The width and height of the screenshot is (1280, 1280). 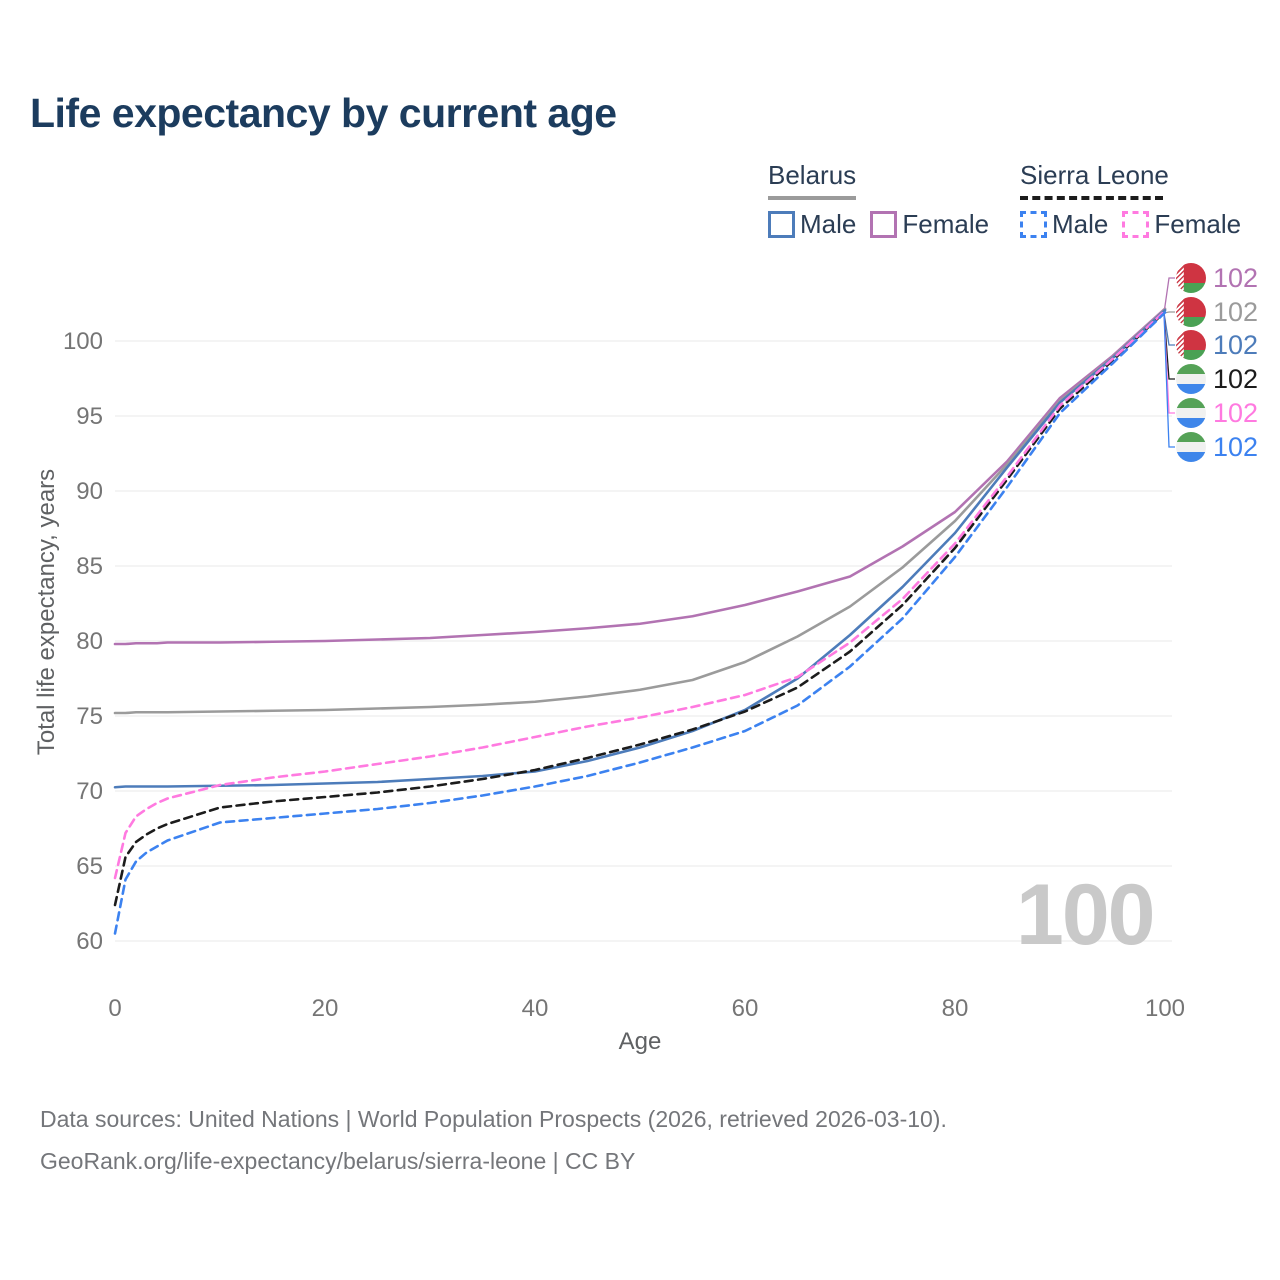 I want to click on end-label-row-belarus-both: 102, so click(x=1217, y=312).